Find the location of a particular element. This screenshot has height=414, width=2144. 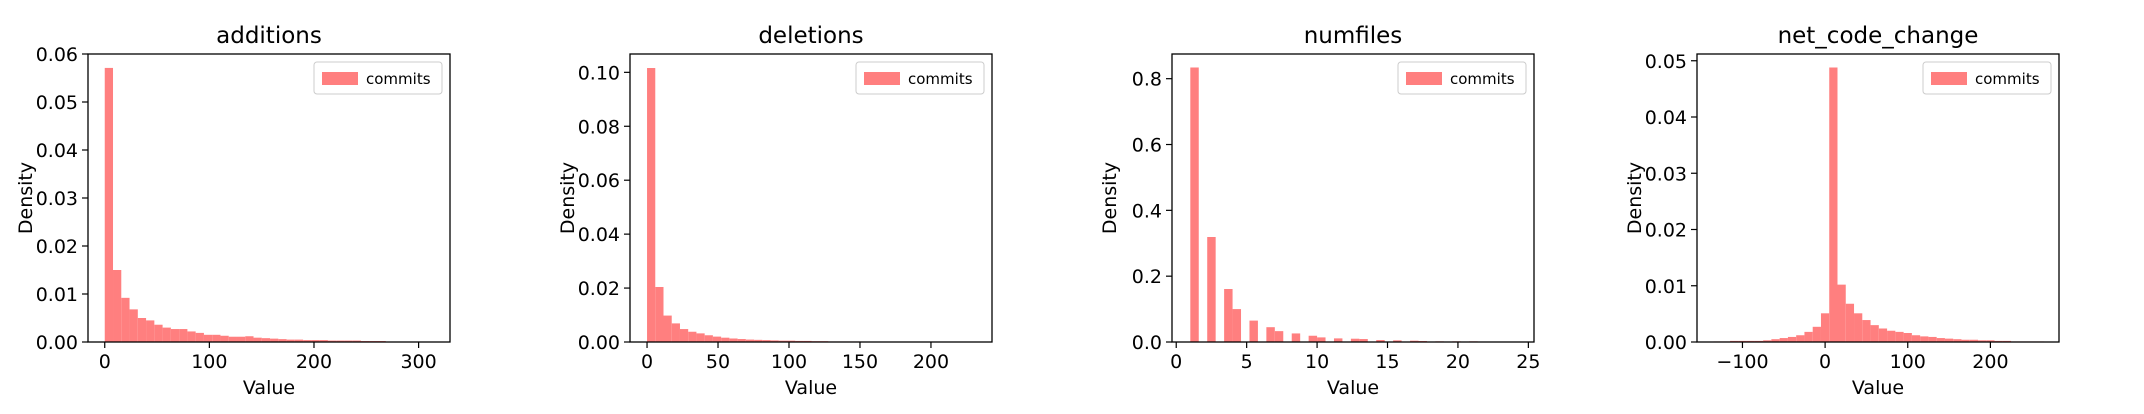

y-tick-label: 0.02 is located at coordinates (1666, 231).